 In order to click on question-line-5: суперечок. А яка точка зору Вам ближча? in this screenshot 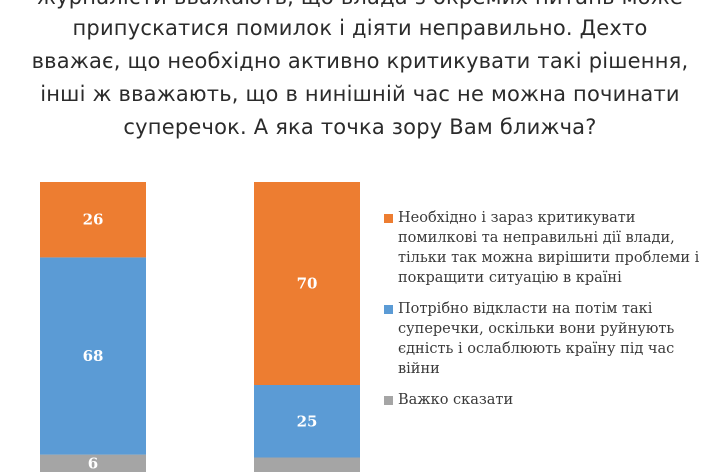, I will do `click(360, 127)`.